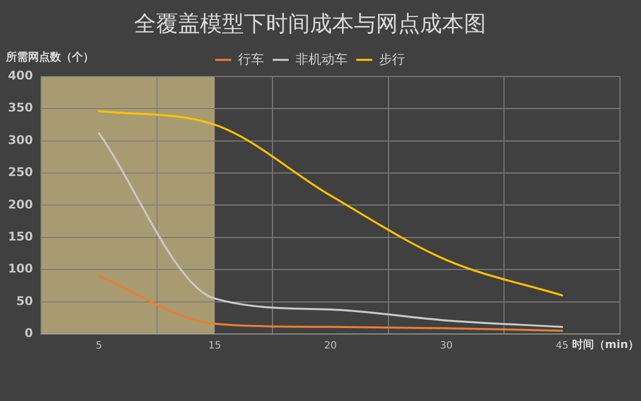 This screenshot has height=401, width=641. What do you see at coordinates (321, 60) in the screenshot?
I see `legend-label: 非机动车` at bounding box center [321, 60].